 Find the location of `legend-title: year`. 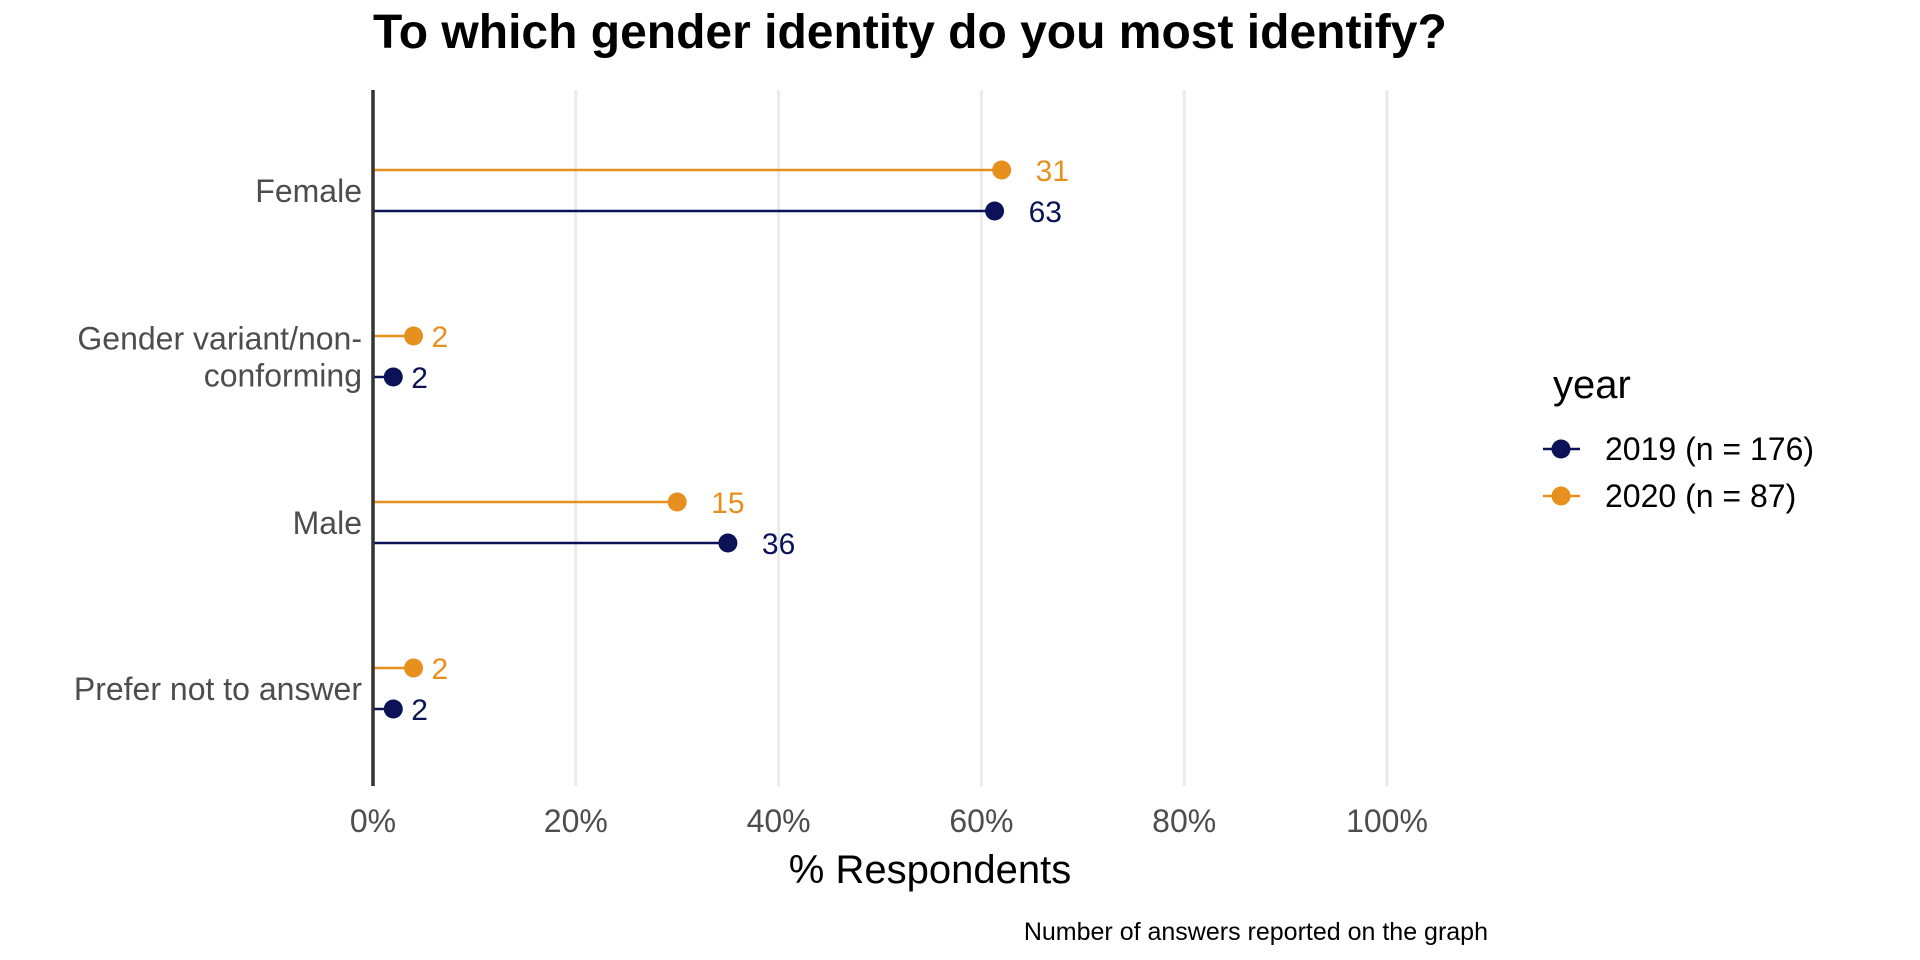

legend-title: year is located at coordinates (1592, 385).